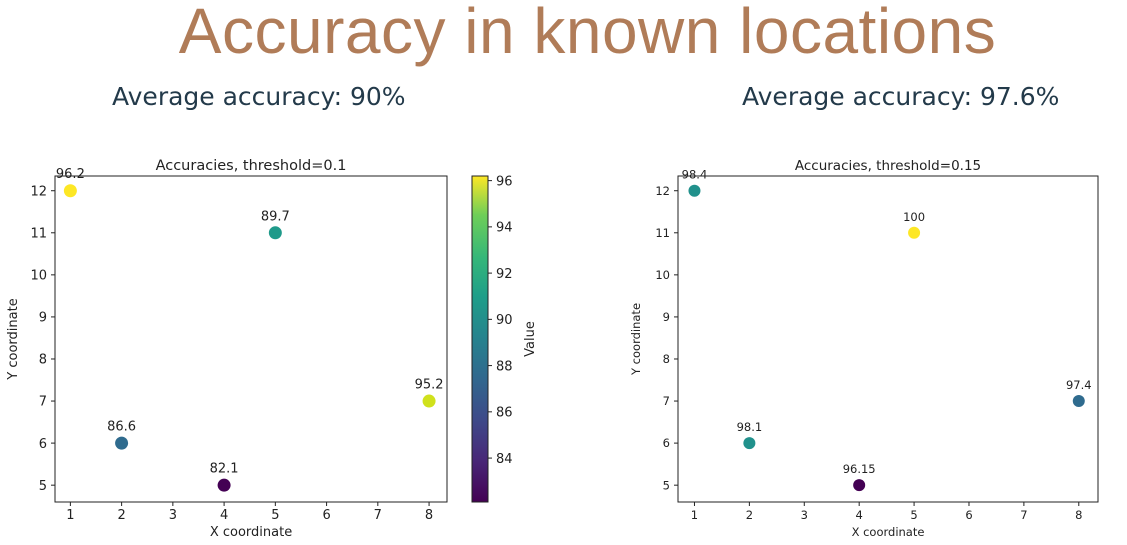  What do you see at coordinates (888, 166) in the screenshot?
I see `chart-title-1: Accuracies, threshold=0.15` at bounding box center [888, 166].